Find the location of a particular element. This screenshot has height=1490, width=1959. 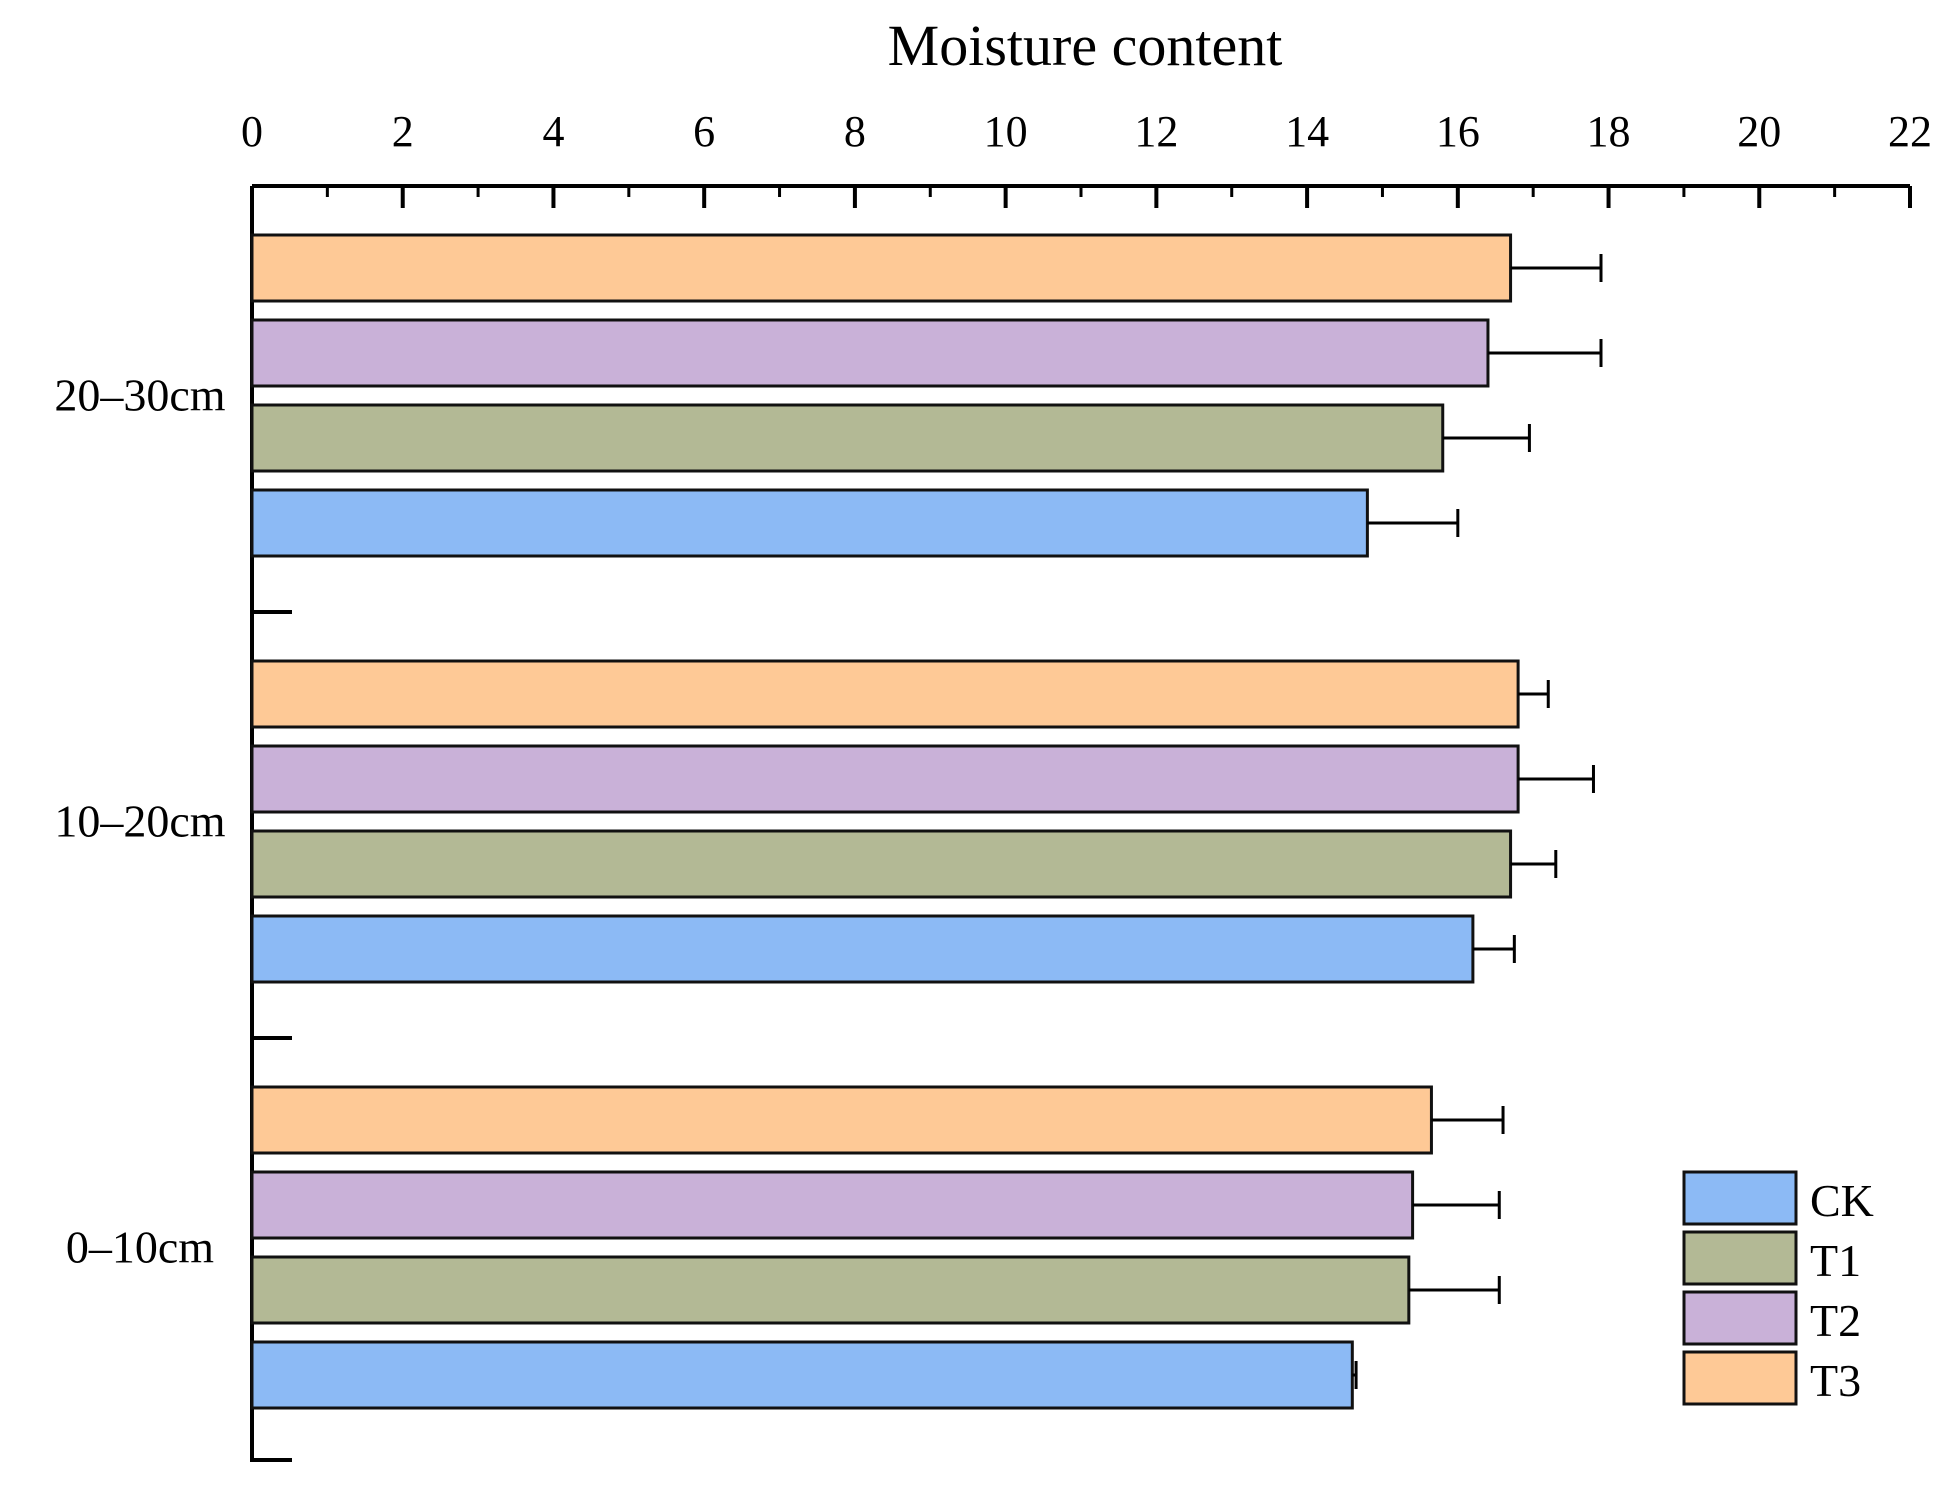

x-tick-label: 0 is located at coordinates (252, 131).